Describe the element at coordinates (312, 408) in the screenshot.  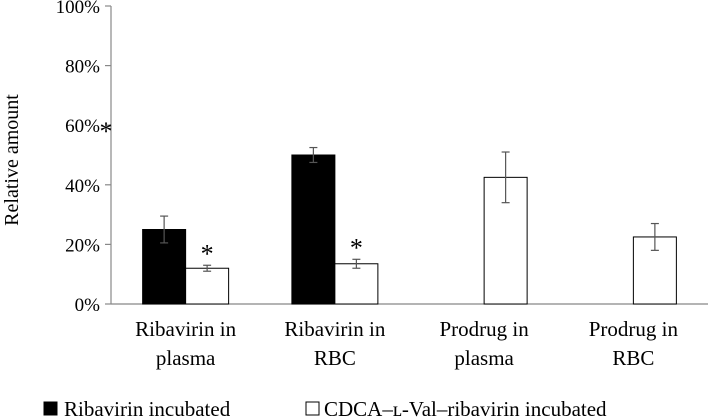
I see `legend-swatch-prodrug` at that location.